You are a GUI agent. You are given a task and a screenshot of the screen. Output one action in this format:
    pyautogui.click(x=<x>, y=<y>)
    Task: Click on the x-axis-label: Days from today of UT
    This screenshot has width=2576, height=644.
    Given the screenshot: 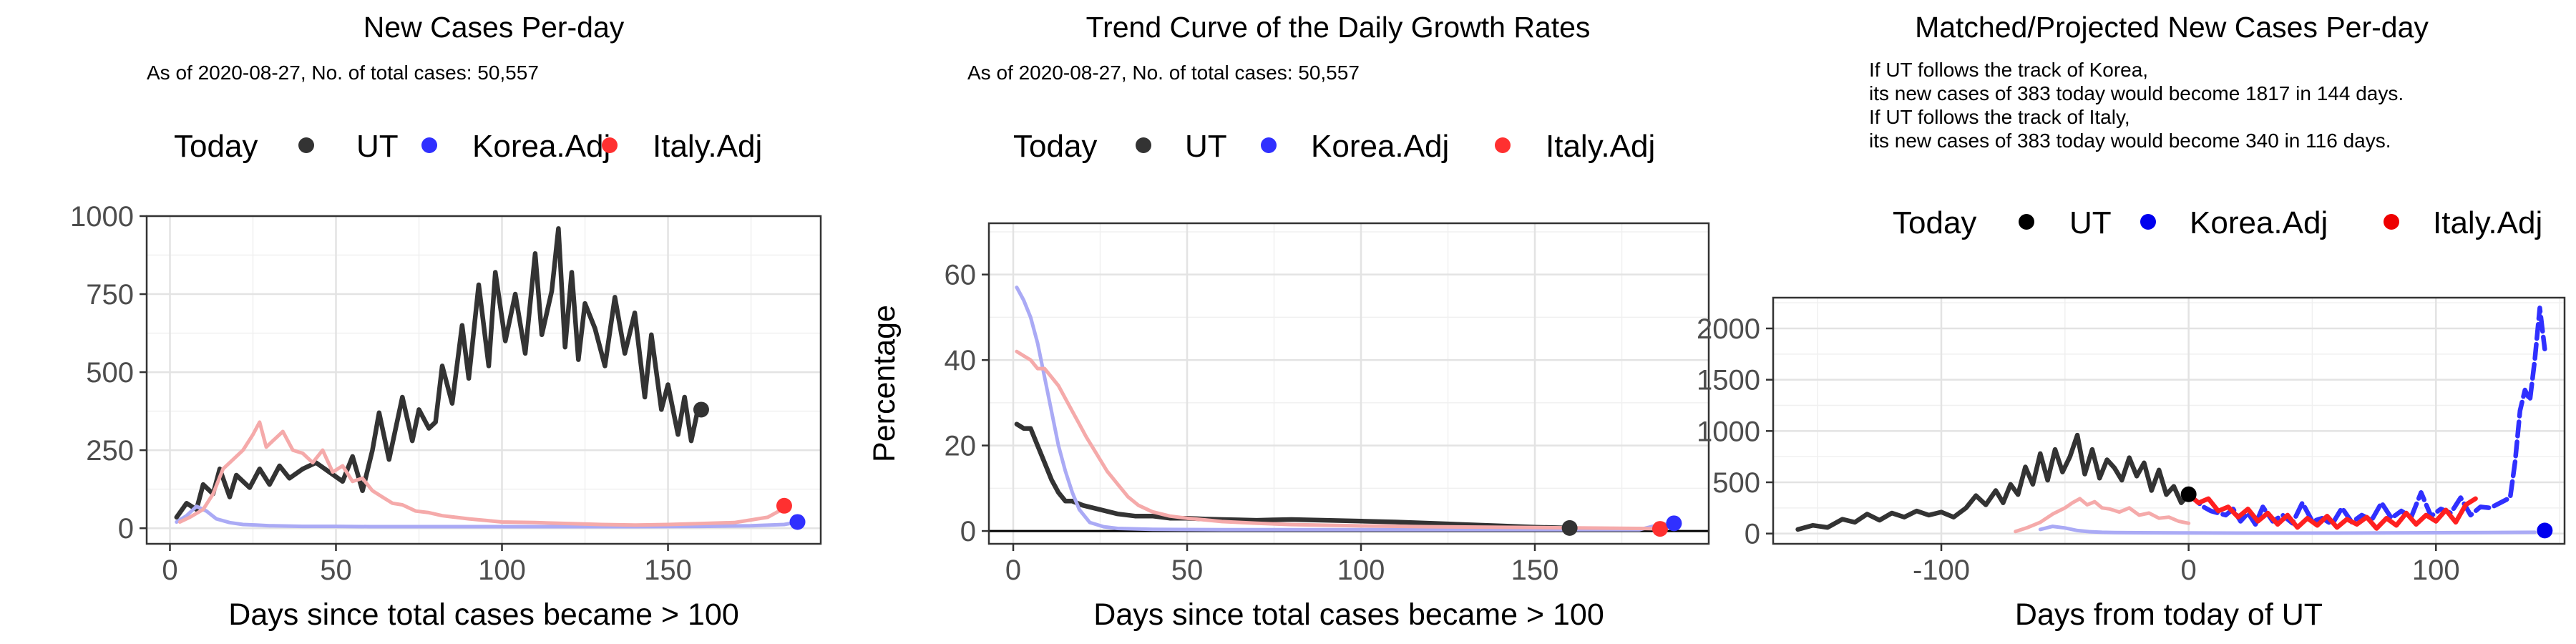 What is the action you would take?
    pyautogui.click(x=2169, y=614)
    